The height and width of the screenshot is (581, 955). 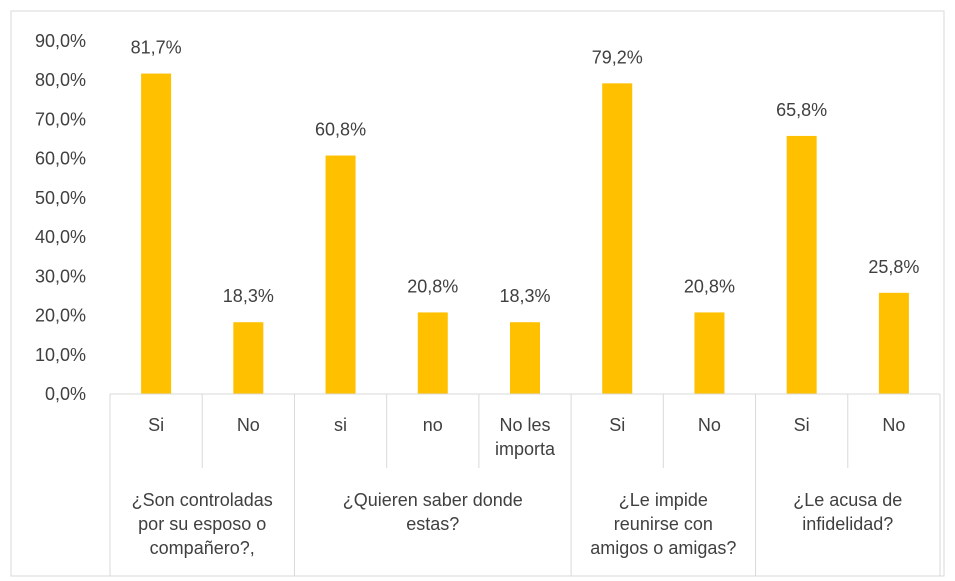 What do you see at coordinates (801, 110) in the screenshot?
I see `data-label: 65,8%` at bounding box center [801, 110].